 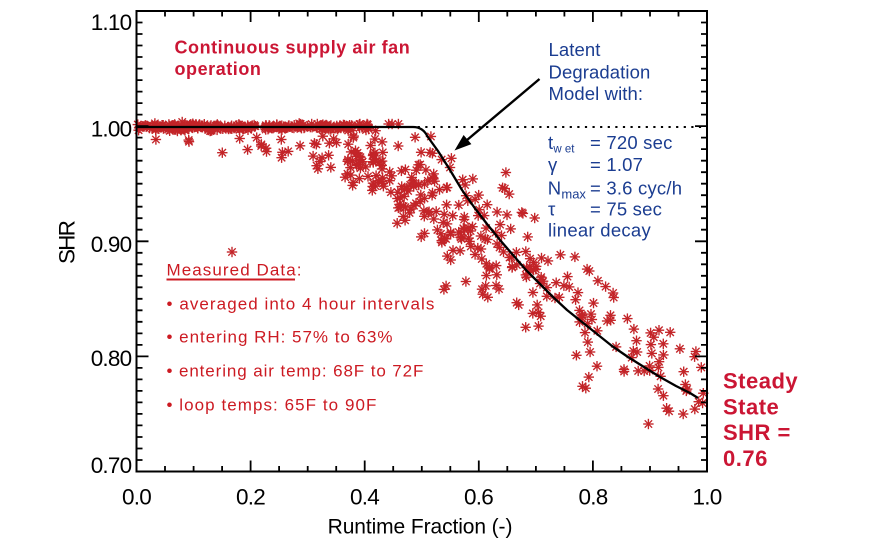 I want to click on svg-text: 1.10, so click(x=111, y=22).